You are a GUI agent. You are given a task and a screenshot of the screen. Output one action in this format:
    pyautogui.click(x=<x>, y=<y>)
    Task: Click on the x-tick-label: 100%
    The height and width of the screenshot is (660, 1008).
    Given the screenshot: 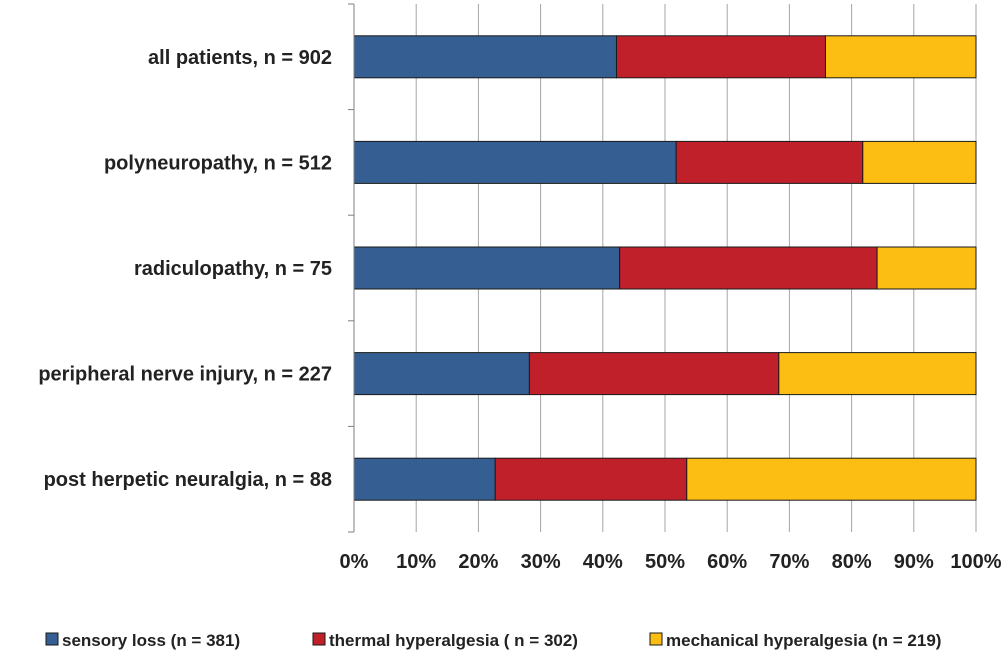 What is the action you would take?
    pyautogui.click(x=975, y=562)
    